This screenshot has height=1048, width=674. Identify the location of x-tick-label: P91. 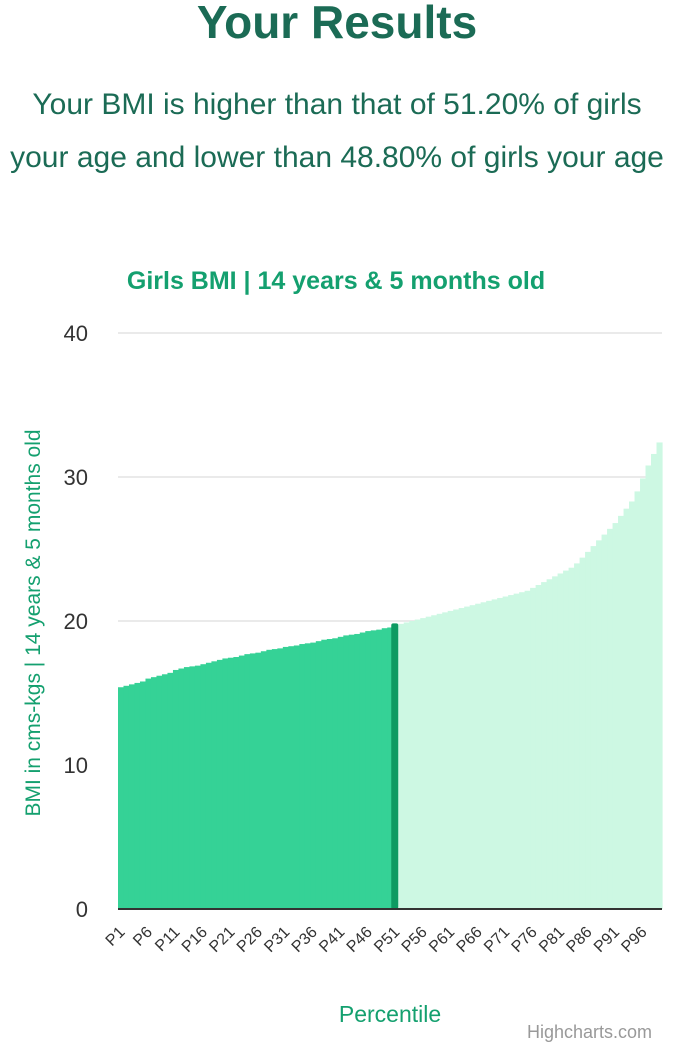
(607, 940).